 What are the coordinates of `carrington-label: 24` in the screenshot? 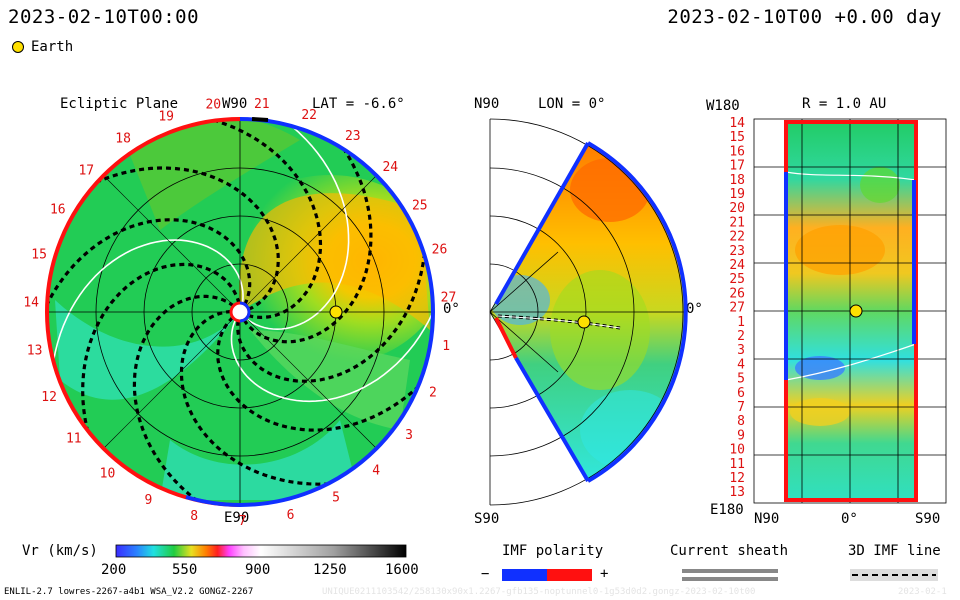 It's located at (390, 167).